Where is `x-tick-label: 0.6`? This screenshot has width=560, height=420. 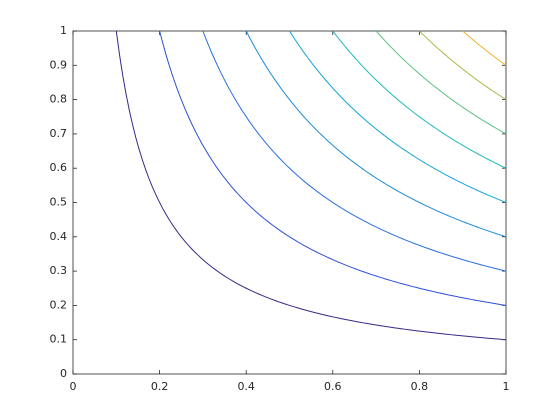 x-tick-label: 0.6 is located at coordinates (333, 386).